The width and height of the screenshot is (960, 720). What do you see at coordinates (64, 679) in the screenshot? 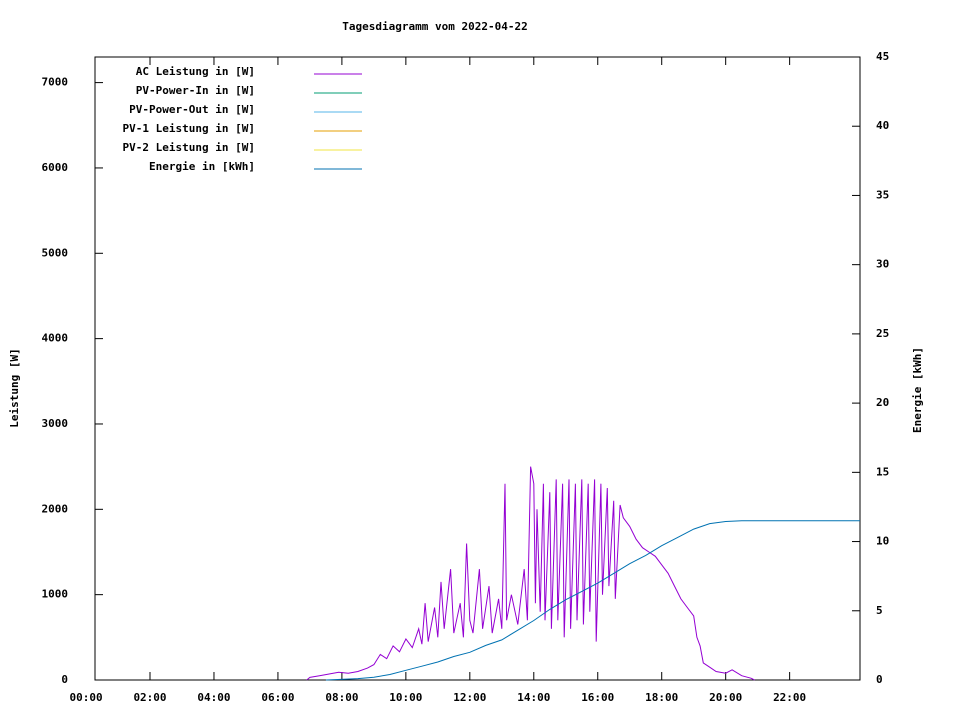
I see `y-tick-label: 0` at bounding box center [64, 679].